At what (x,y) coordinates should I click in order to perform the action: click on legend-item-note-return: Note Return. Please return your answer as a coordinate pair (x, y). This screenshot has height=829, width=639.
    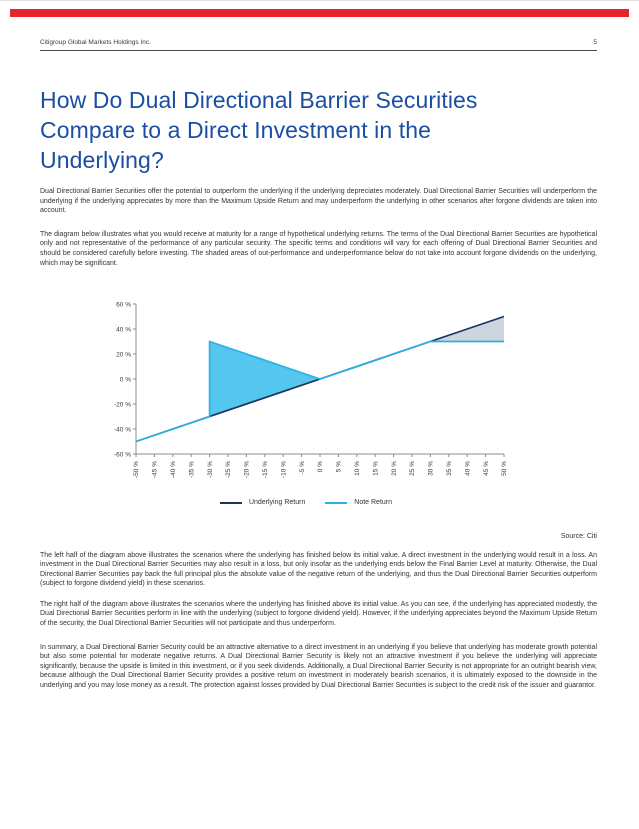
    Looking at the image, I should click on (358, 502).